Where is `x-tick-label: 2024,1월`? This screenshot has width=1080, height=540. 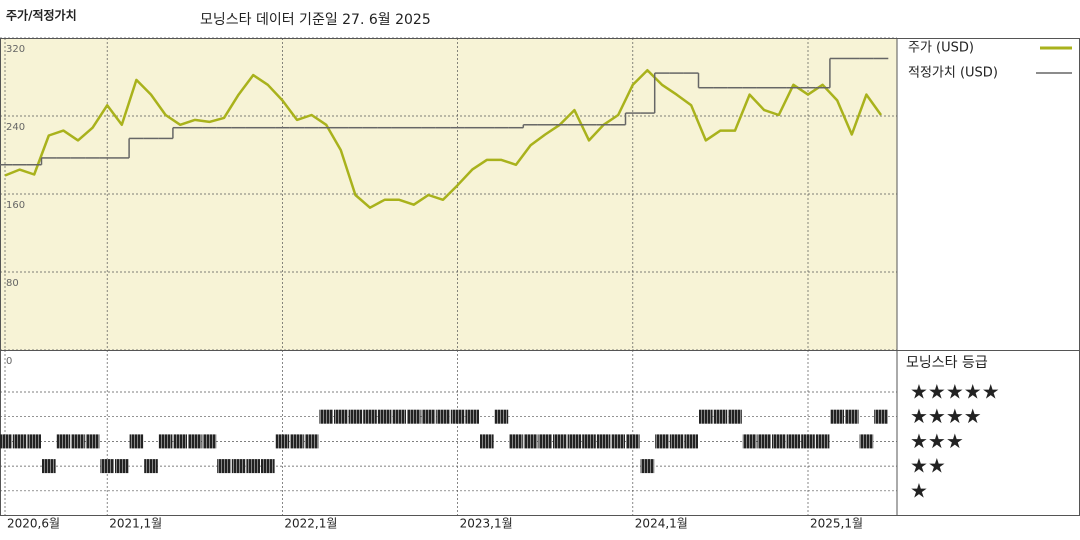
x-tick-label: 2024,1월 is located at coordinates (661, 524).